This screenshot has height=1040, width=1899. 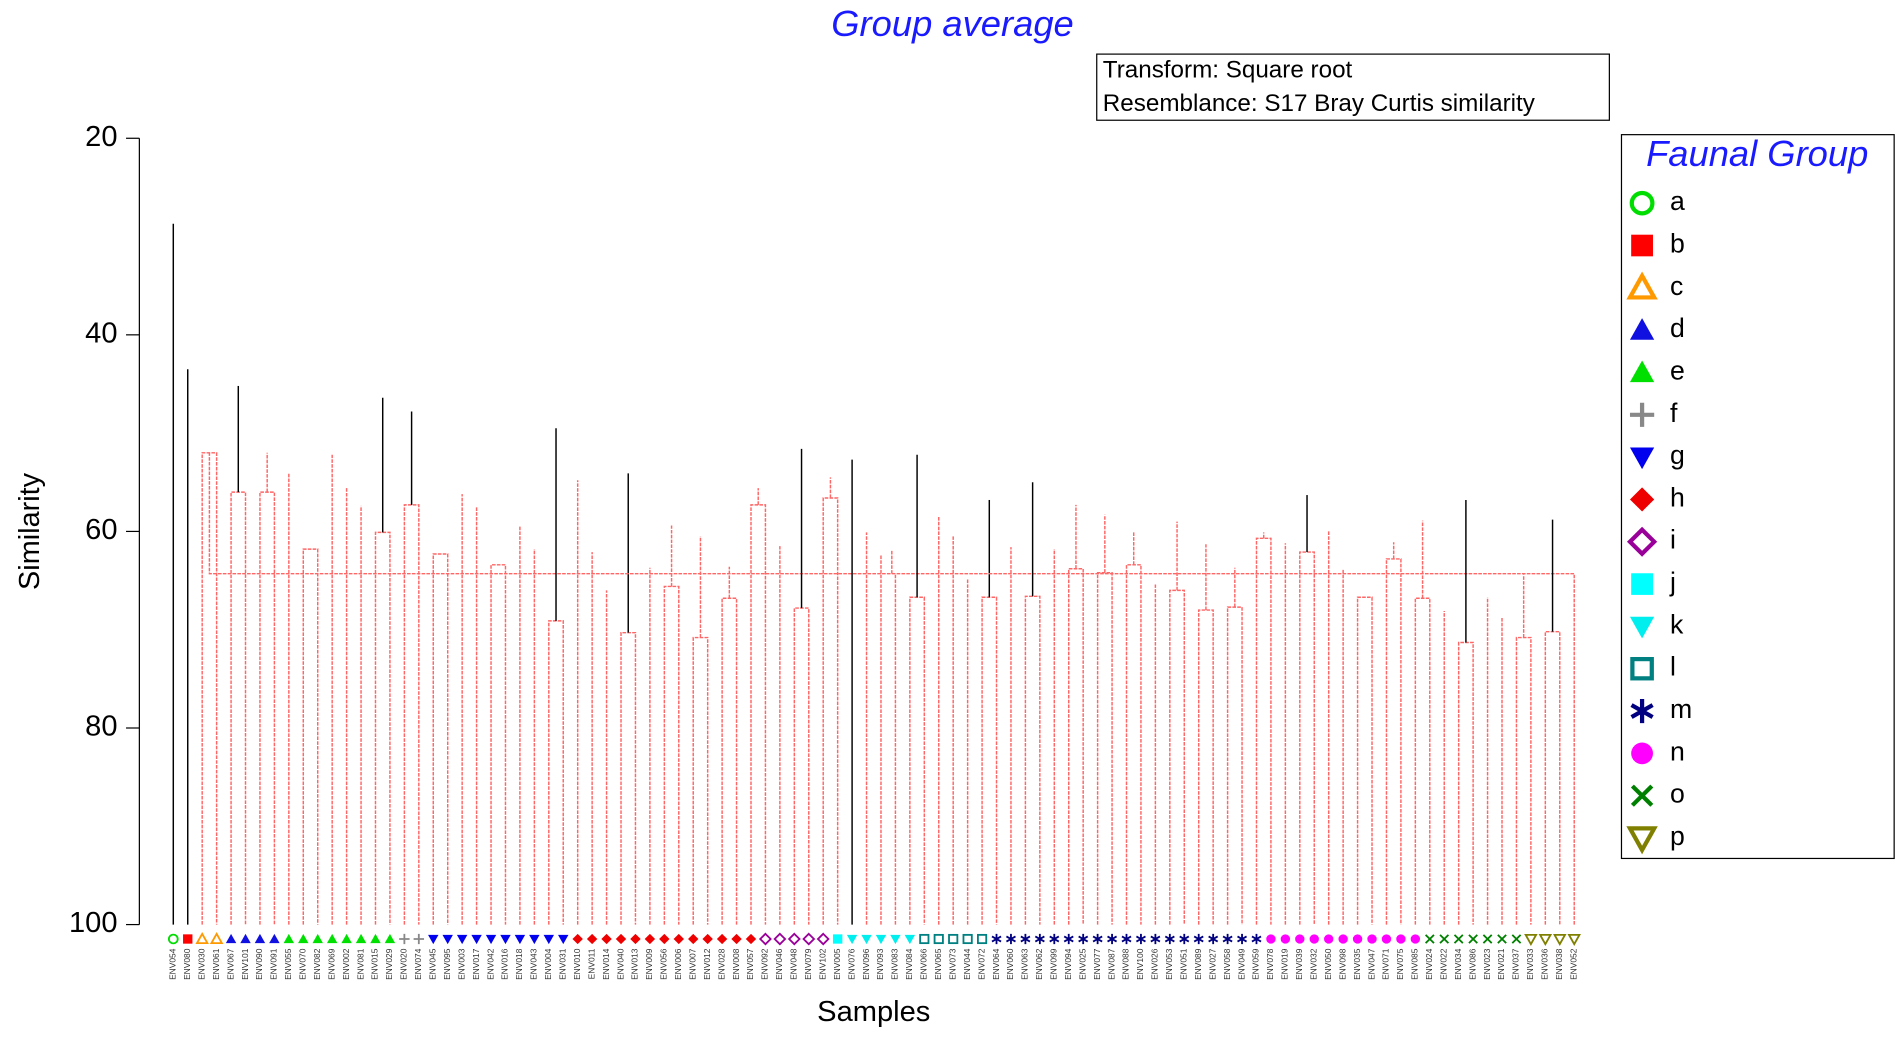 I want to click on leaf-label: ENV072, so click(x=981, y=964).